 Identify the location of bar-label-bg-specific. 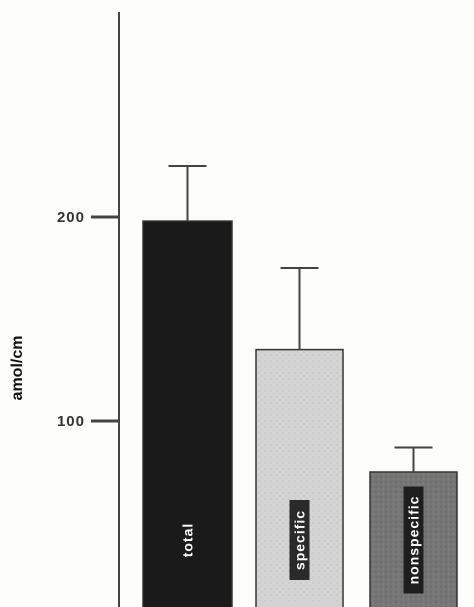
(299, 540).